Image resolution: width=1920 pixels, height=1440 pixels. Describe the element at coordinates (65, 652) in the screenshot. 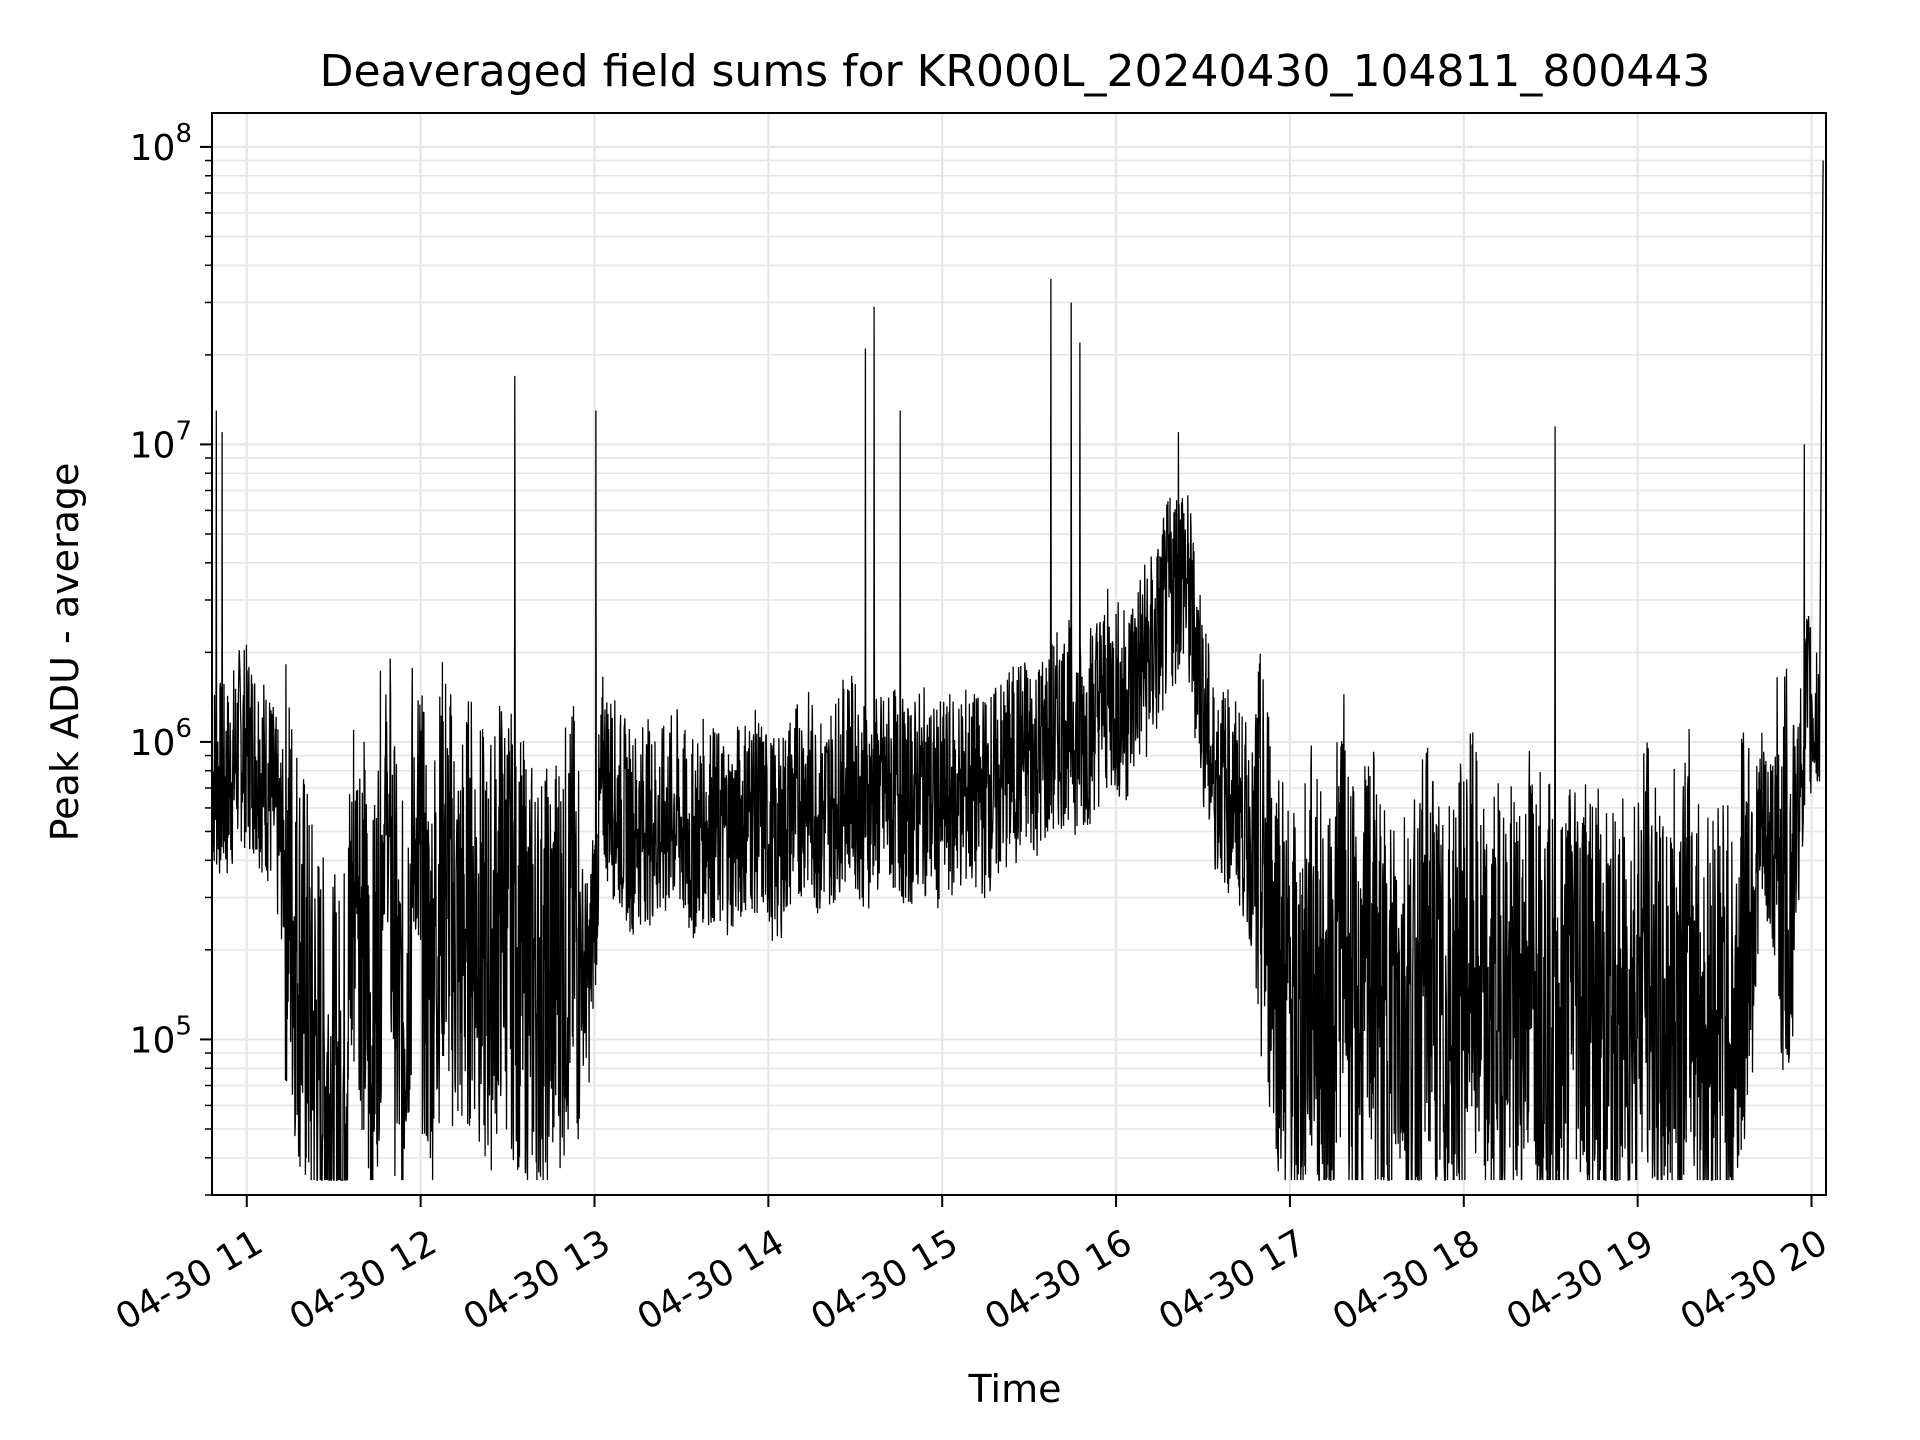

I see `y-axis-label: Peak ADU - average` at that location.